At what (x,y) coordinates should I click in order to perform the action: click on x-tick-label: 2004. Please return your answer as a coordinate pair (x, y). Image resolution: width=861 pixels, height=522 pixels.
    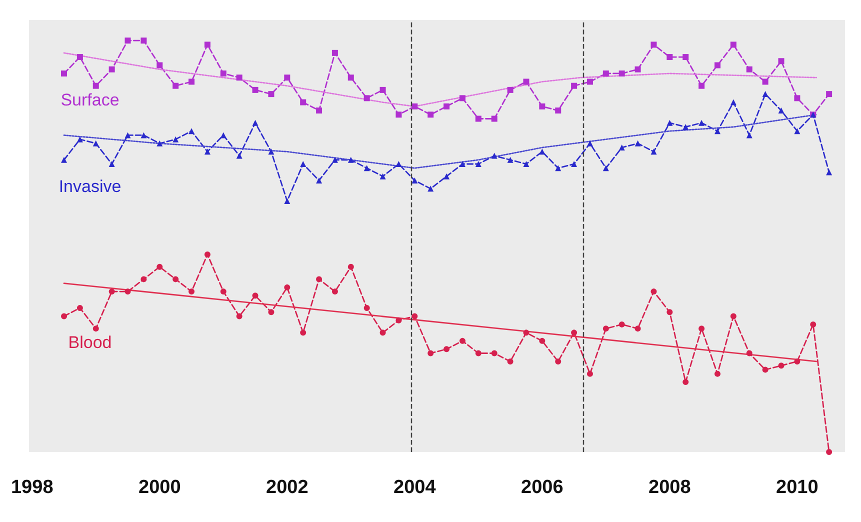
    Looking at the image, I should click on (415, 487).